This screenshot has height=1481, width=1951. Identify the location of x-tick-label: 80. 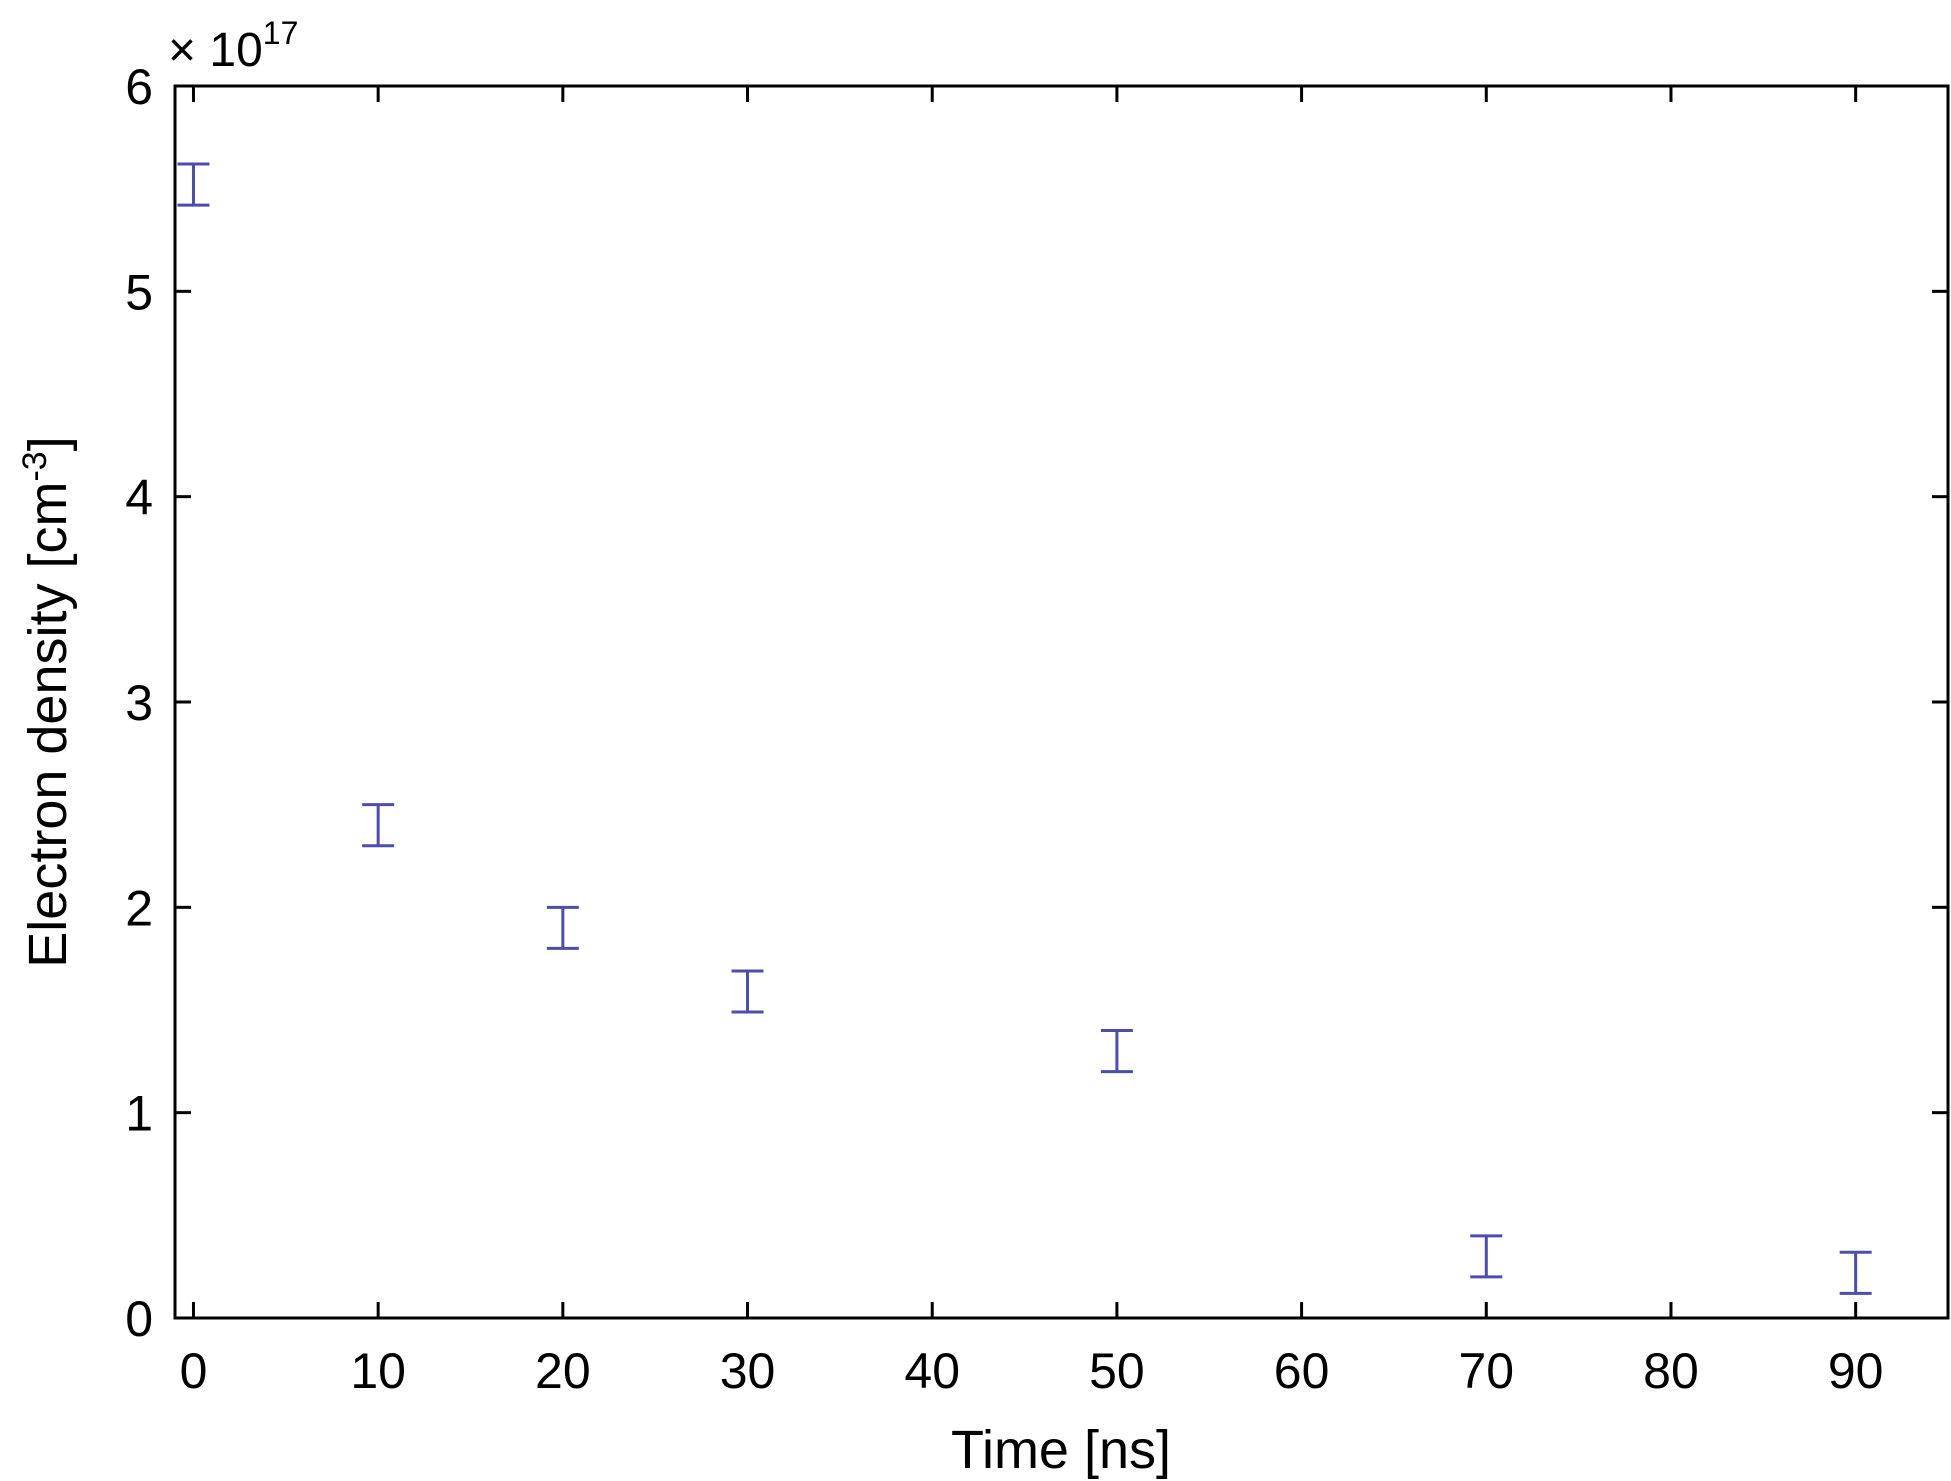
(1671, 1371).